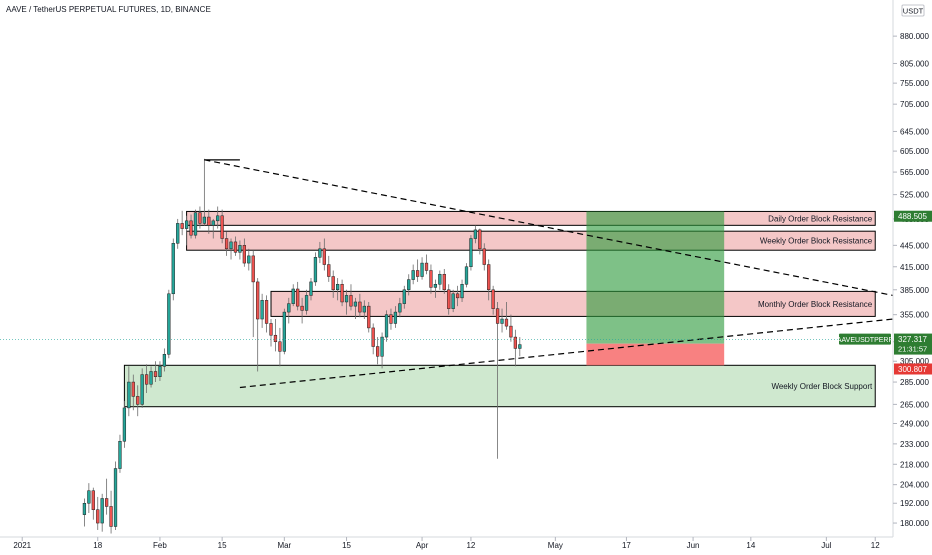 The width and height of the screenshot is (932, 555). I want to click on current-price-value: 327.317, so click(912, 339).